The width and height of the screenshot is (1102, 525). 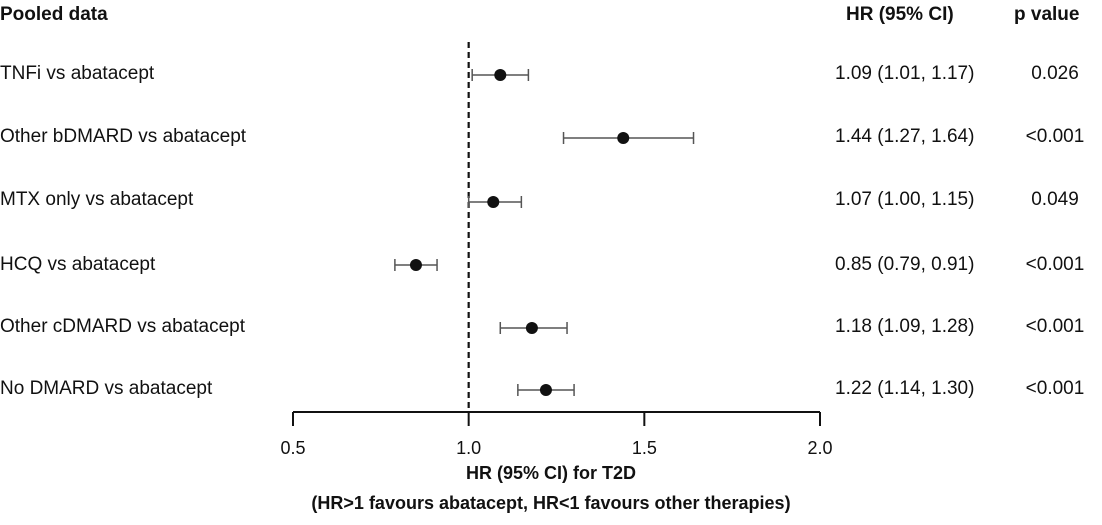 I want to click on row-label-mtx-only: MTX only vs abatacept, so click(x=97, y=199).